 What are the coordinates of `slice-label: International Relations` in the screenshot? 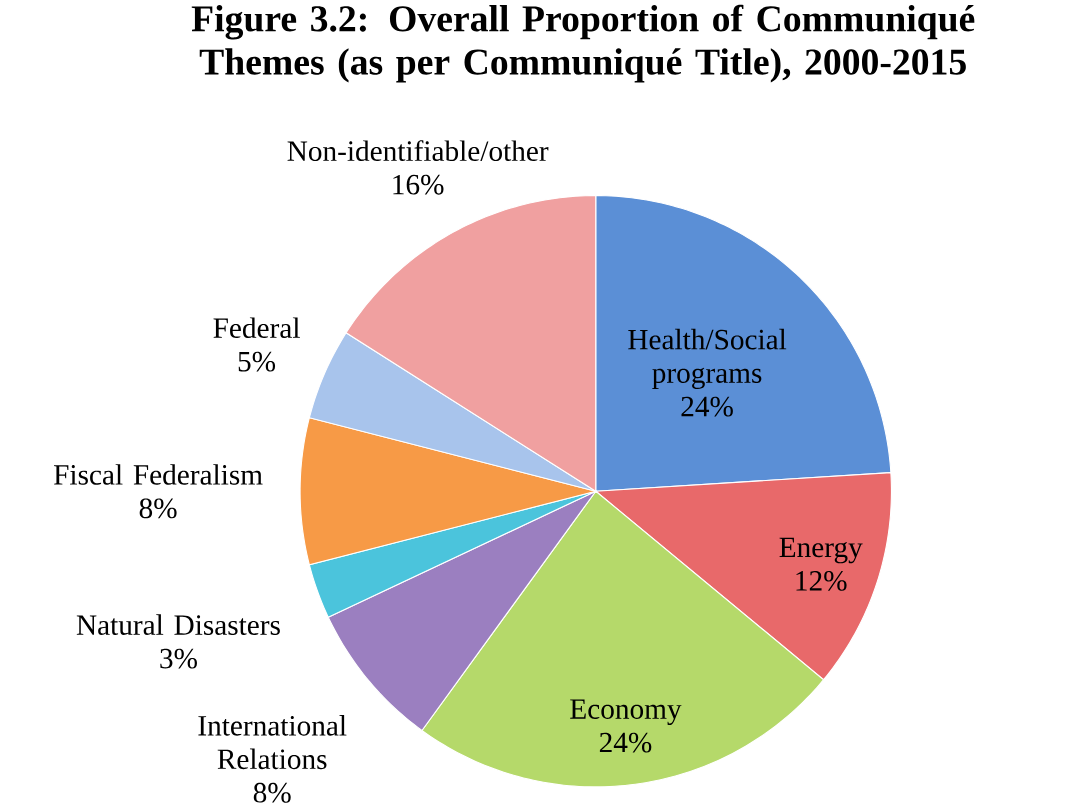 It's located at (272, 741).